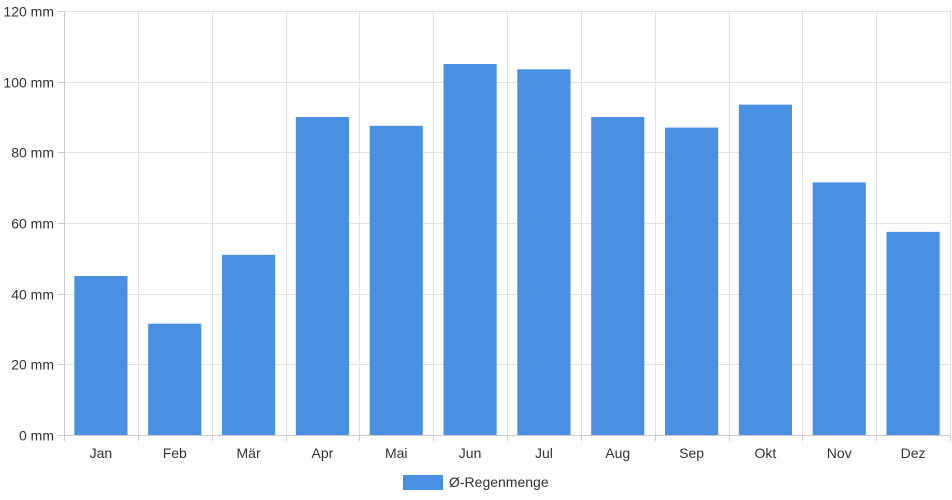 Image resolution: width=952 pixels, height=500 pixels. I want to click on bar-Nov, so click(839, 308).